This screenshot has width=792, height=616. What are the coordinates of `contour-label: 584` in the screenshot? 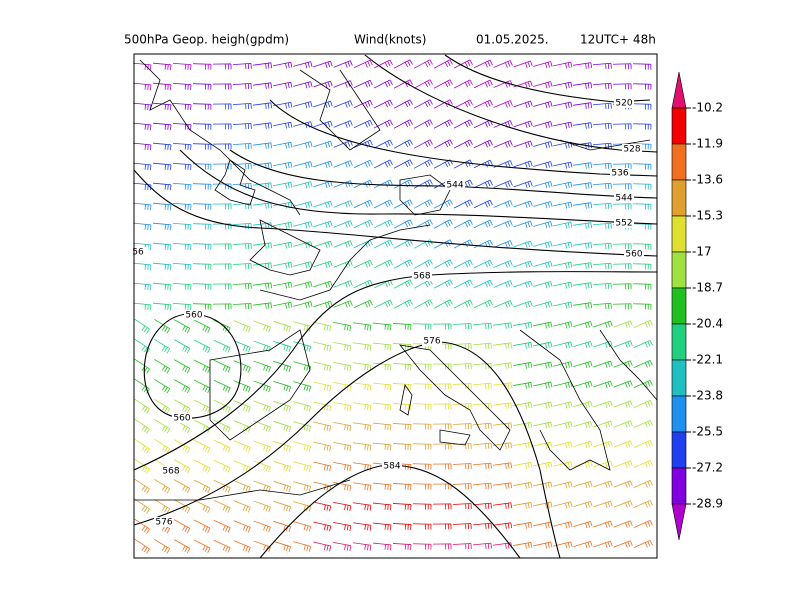 It's located at (391, 467).